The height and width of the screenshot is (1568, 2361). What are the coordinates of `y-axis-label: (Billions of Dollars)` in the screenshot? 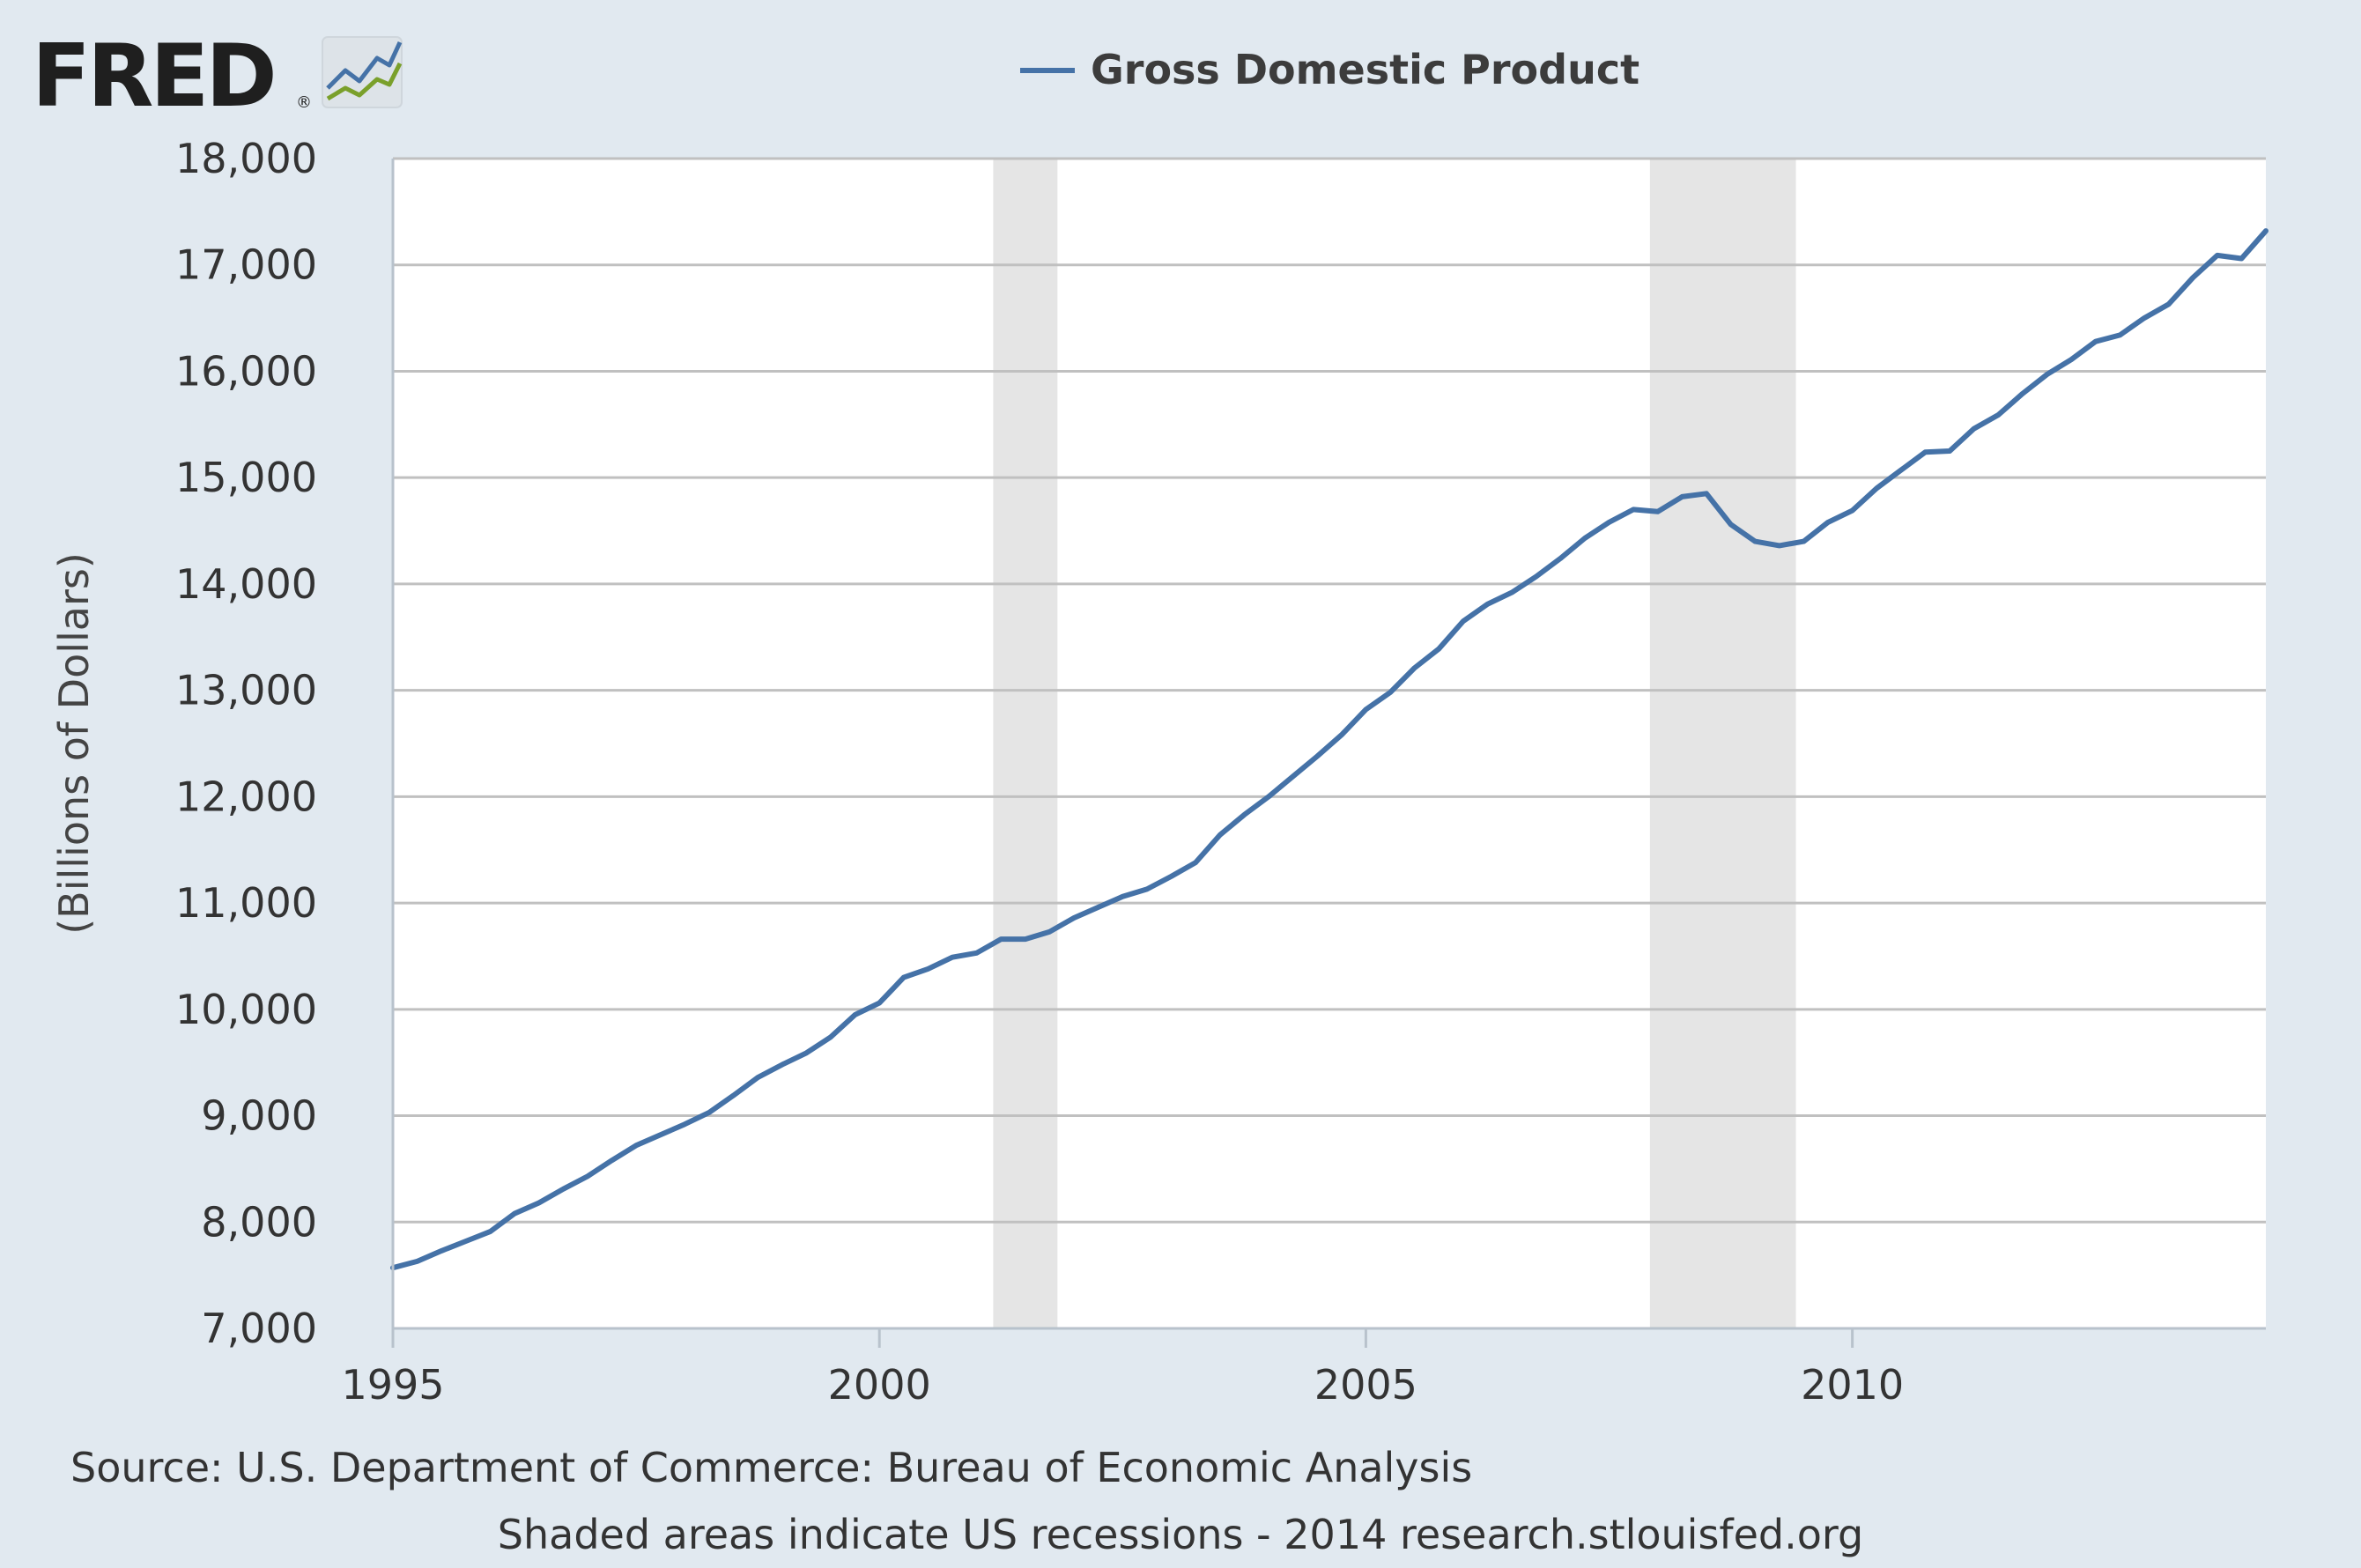 It's located at (74, 743).